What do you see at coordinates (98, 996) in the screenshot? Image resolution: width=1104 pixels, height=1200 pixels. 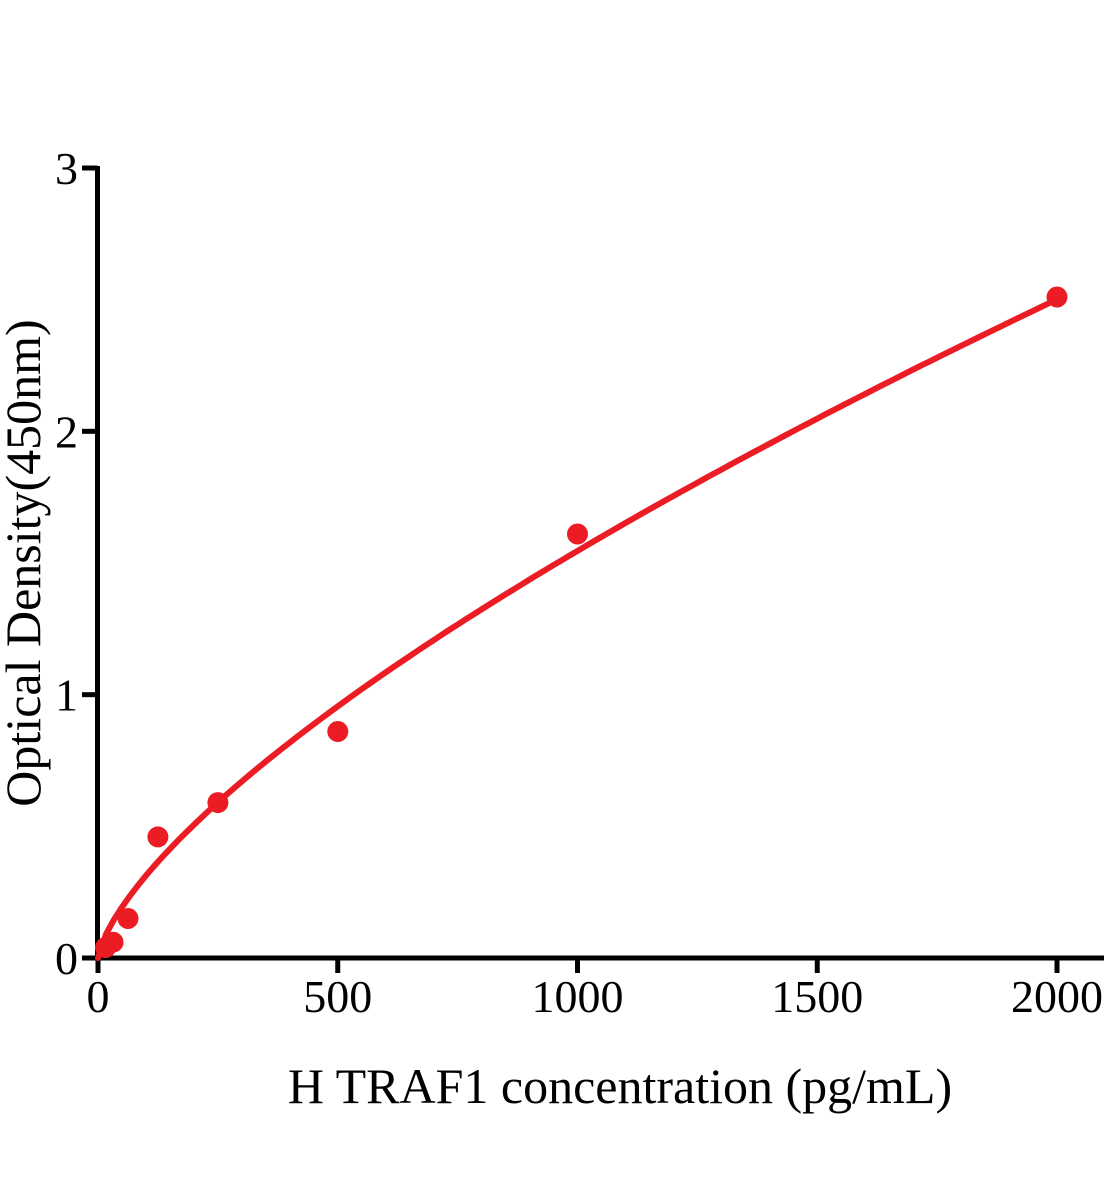 I see `x-tick-label: 0` at bounding box center [98, 996].